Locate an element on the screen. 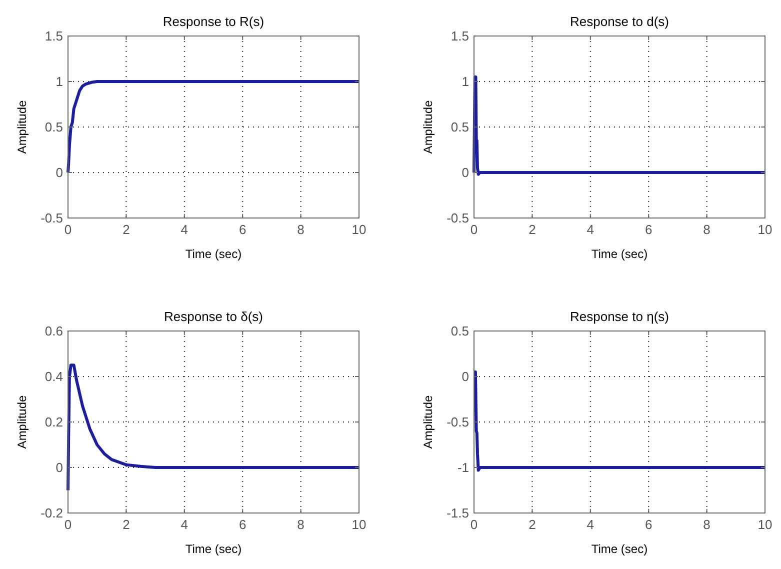 The height and width of the screenshot is (569, 781). y-tick-label: 0.2 is located at coordinates (53, 422).